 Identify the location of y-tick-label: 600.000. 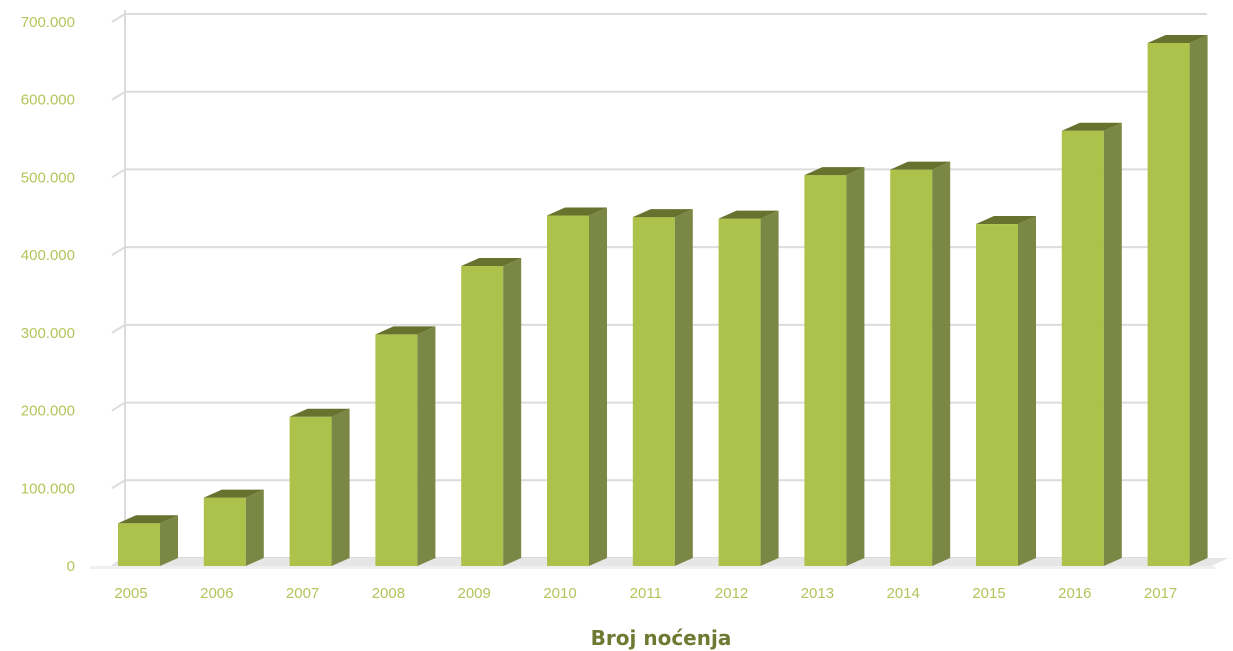
(48, 100).